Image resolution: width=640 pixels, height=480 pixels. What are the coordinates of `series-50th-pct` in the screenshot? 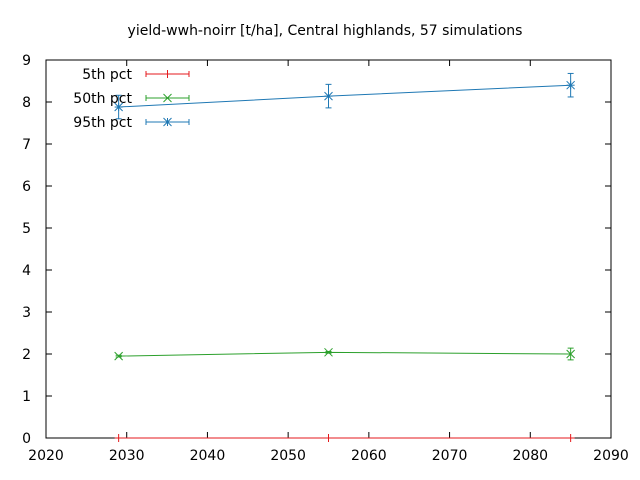 It's located at (344, 354).